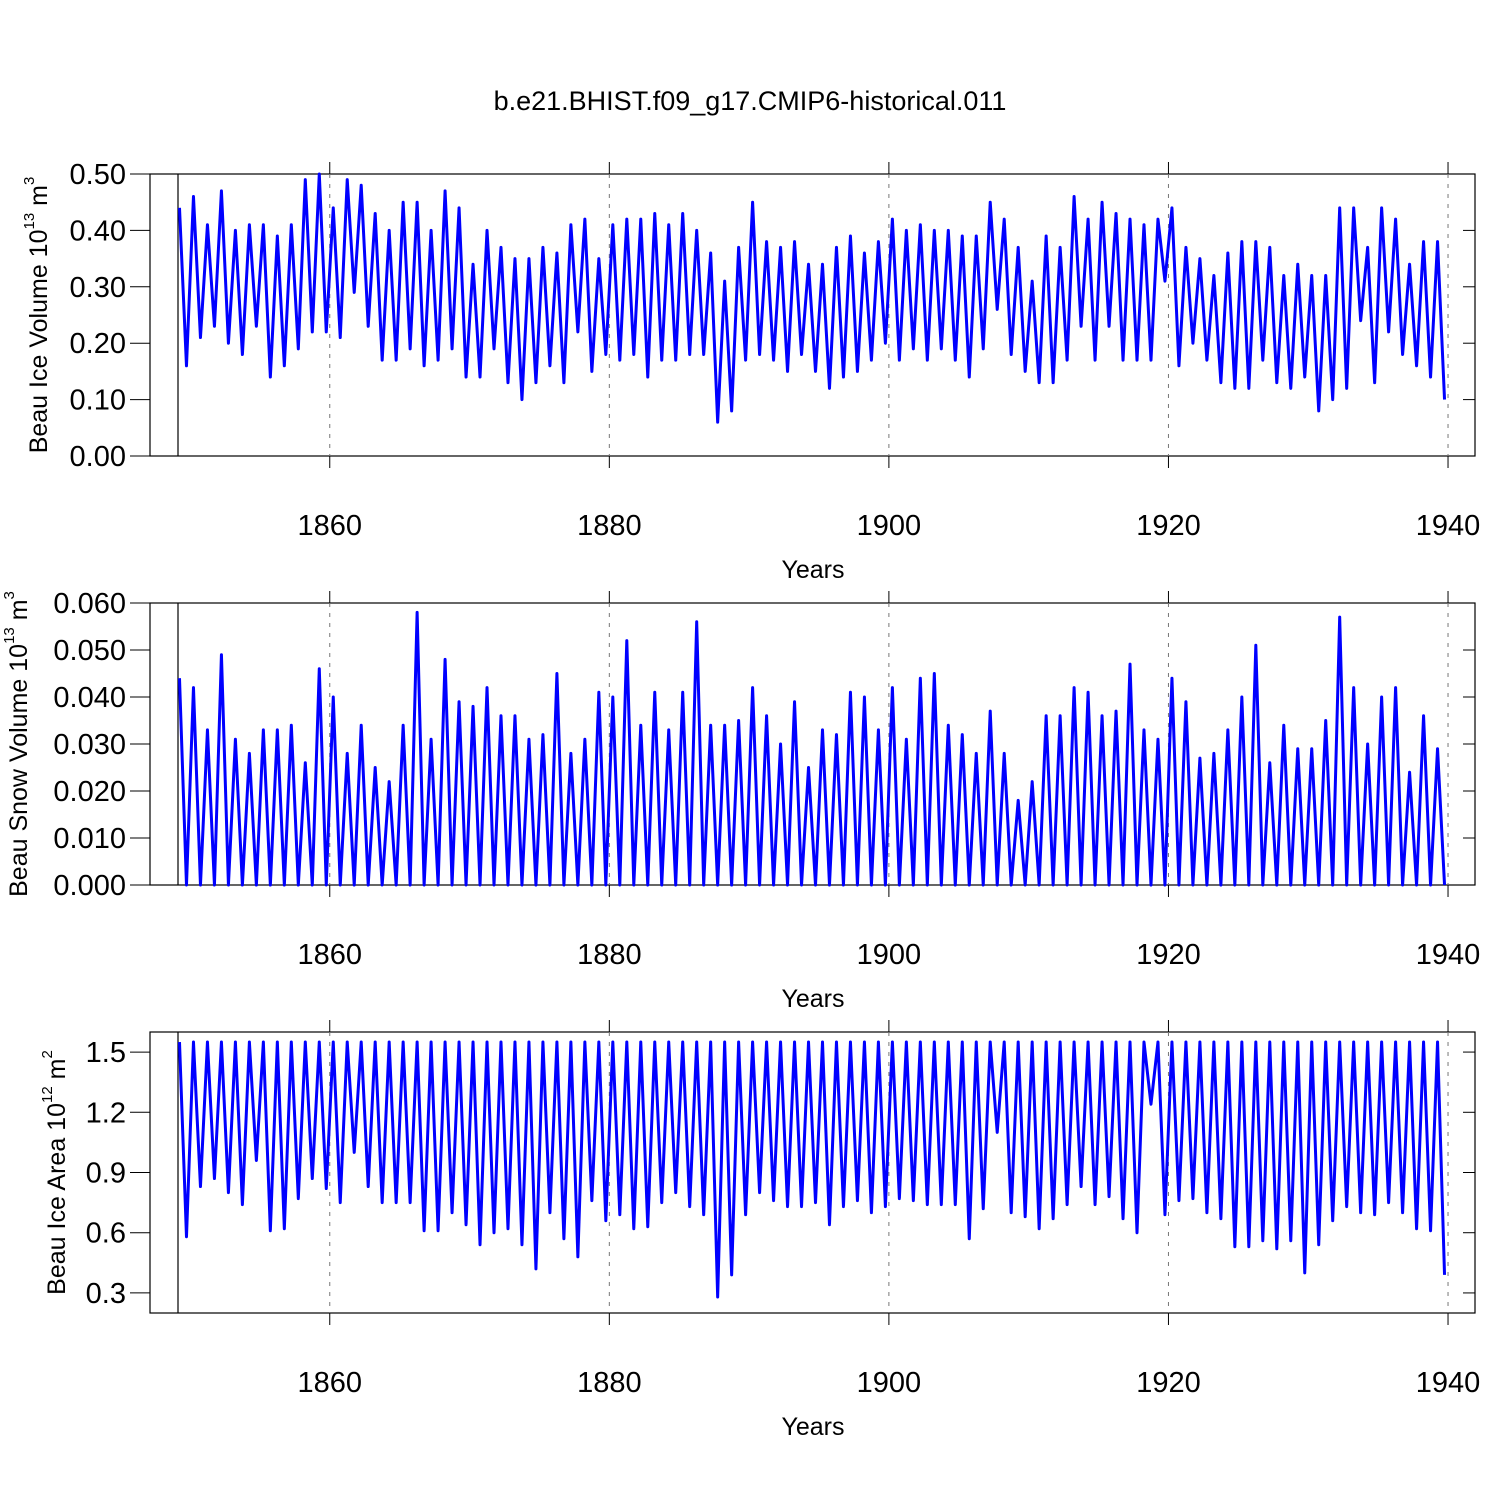  I want to click on y-tick-label: 0.10, so click(98, 401).